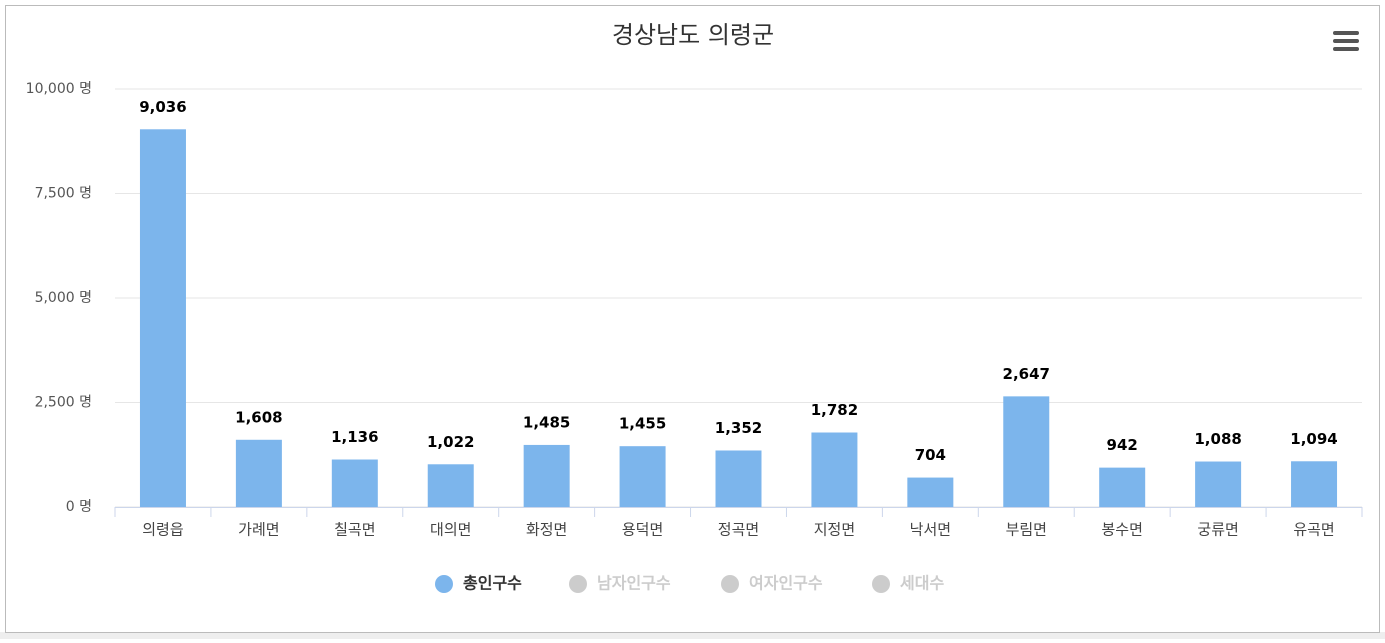  I want to click on data-label: 704, so click(930, 455).